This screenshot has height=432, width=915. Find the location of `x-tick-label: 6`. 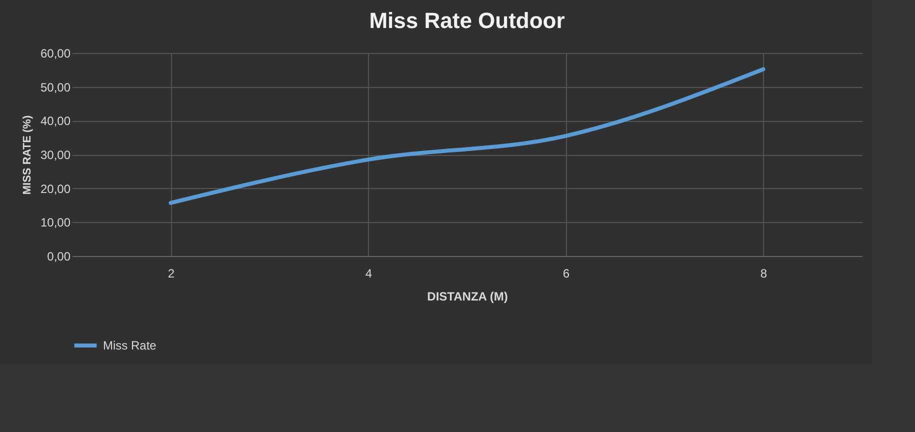

x-tick-label: 6 is located at coordinates (566, 273).